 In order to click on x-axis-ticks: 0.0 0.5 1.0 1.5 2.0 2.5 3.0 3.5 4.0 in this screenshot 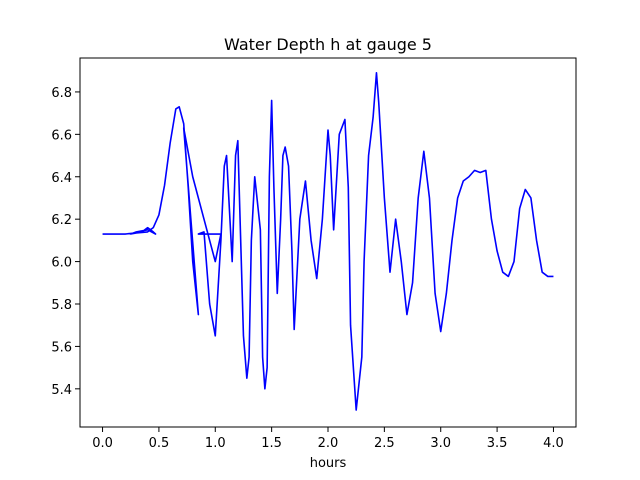, I will do `click(328, 439)`.